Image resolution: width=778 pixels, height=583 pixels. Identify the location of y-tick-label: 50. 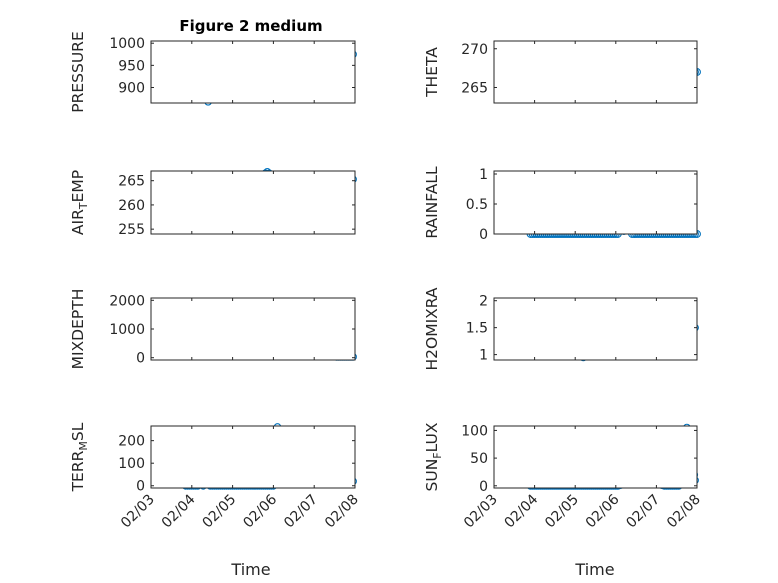
(479, 459).